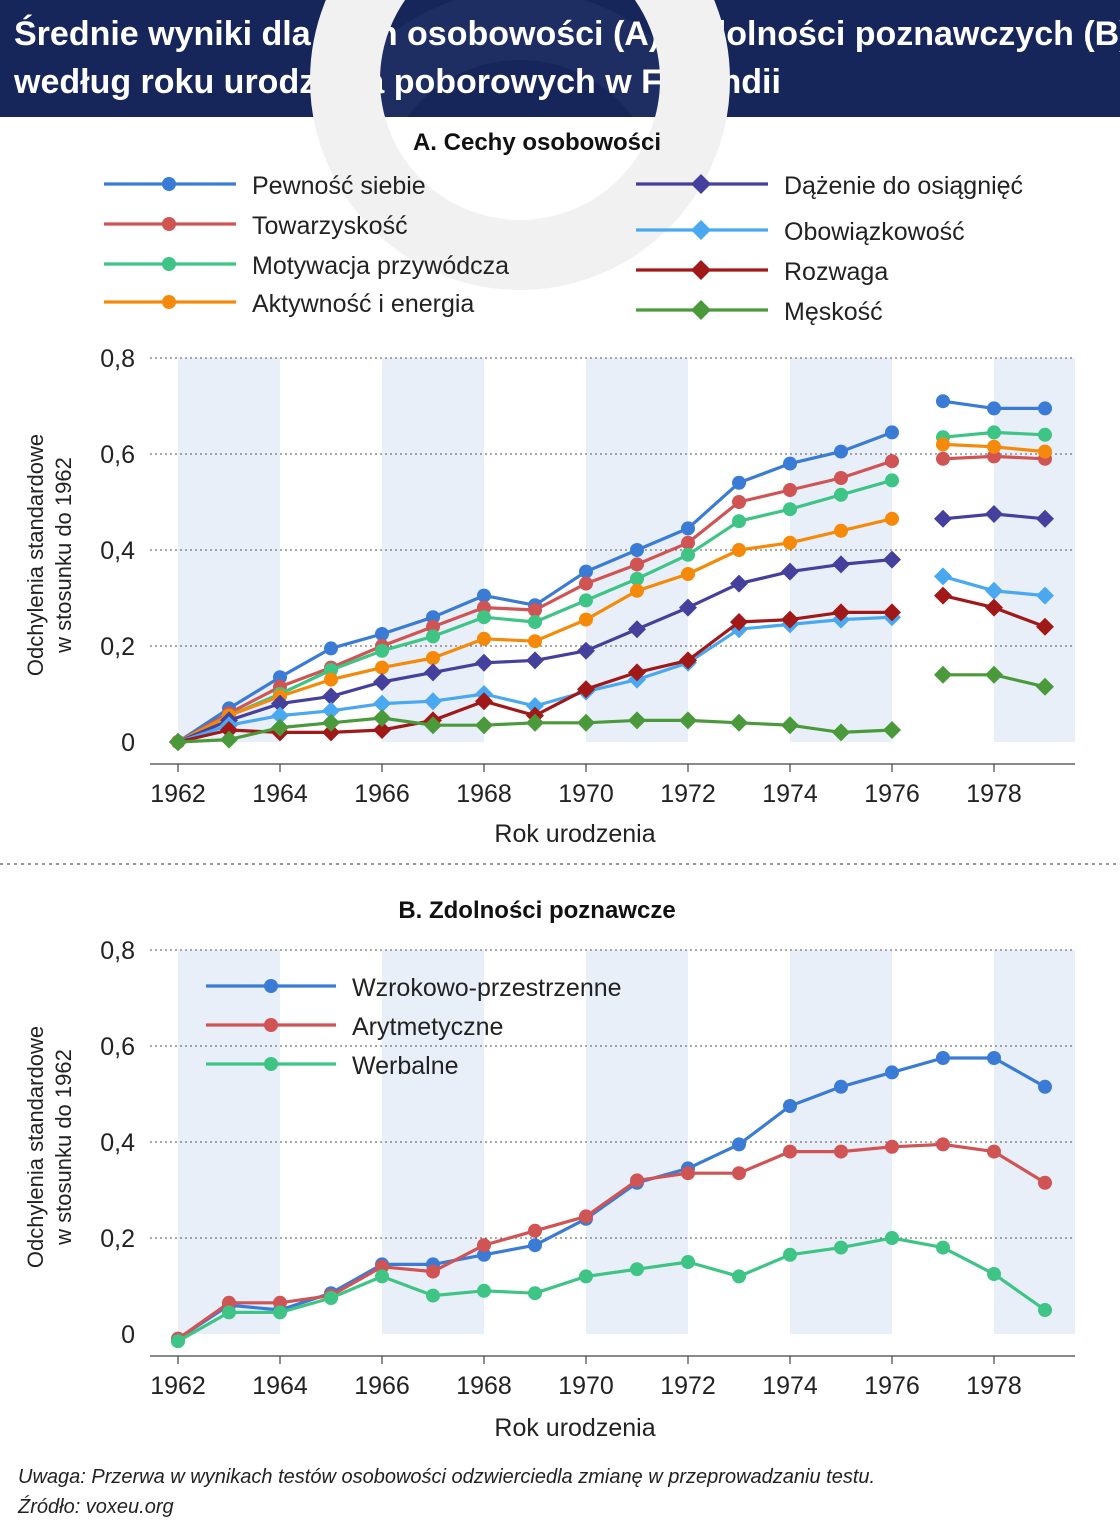  What do you see at coordinates (892, 1386) in the screenshot?
I see `x-tick-label: 1976` at bounding box center [892, 1386].